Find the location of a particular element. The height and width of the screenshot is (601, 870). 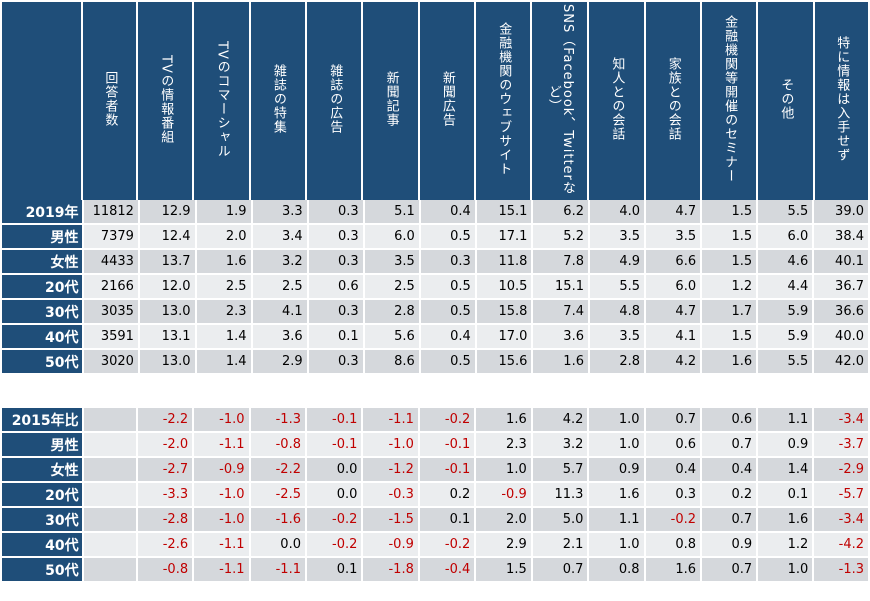

data-cell: 1.0 is located at coordinates (616, 544).